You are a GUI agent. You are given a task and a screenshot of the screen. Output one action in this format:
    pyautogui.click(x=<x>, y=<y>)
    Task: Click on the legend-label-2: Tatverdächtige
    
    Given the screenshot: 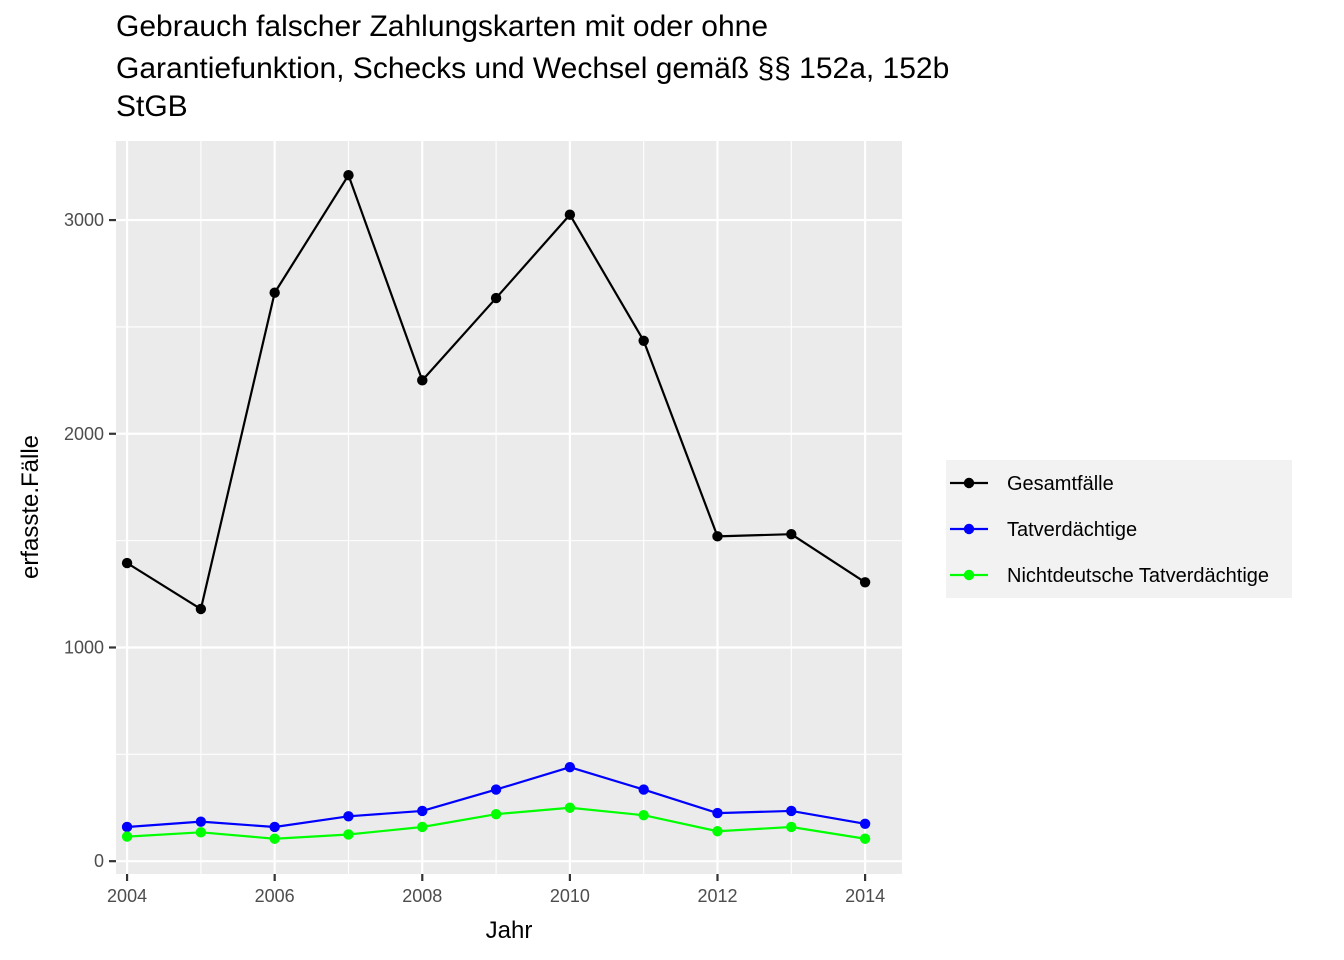 What is the action you would take?
    pyautogui.click(x=1072, y=530)
    